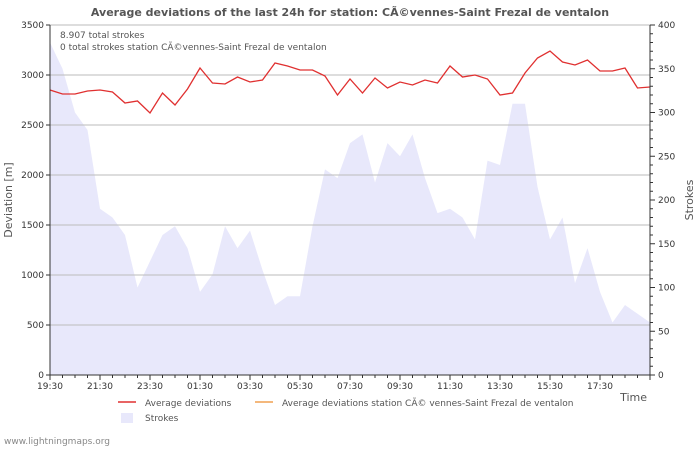 The height and width of the screenshot is (450, 700). What do you see at coordinates (550, 387) in the screenshot?
I see `x-tick-label-1530: 15:30` at bounding box center [550, 387].